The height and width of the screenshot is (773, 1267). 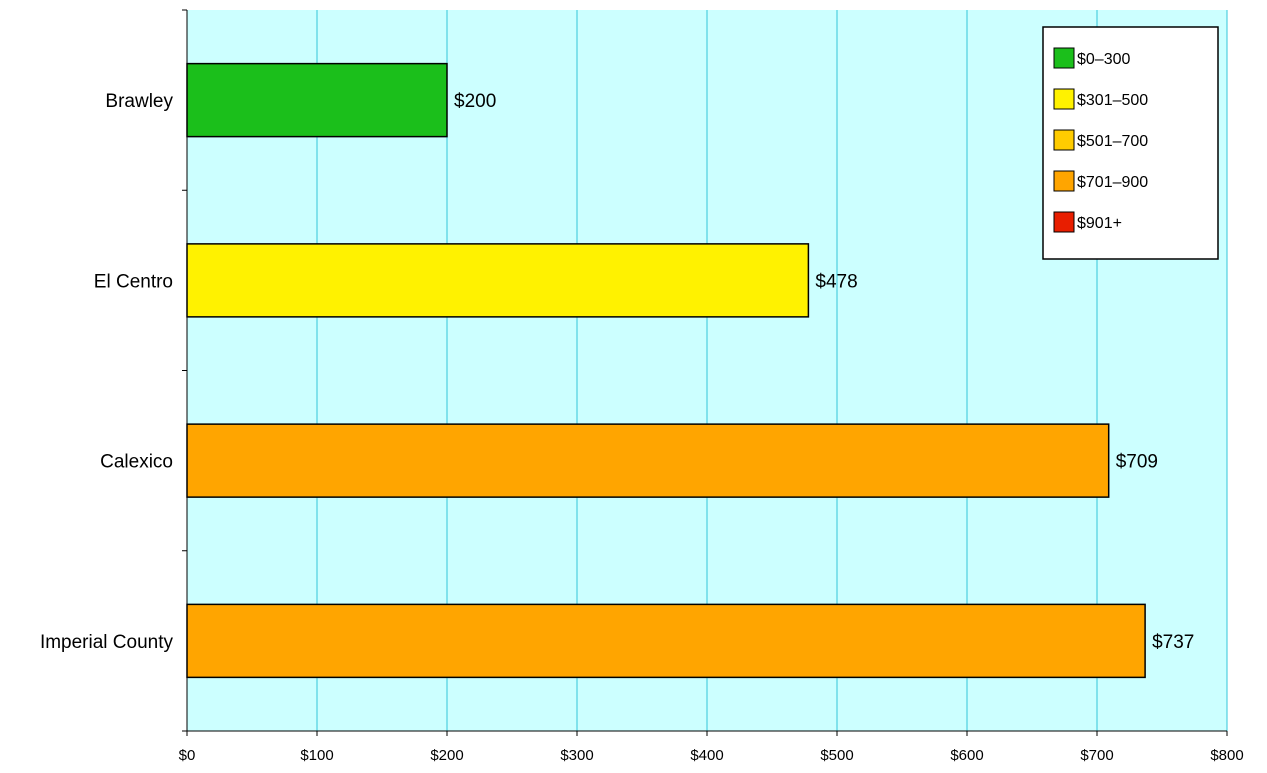 What do you see at coordinates (1103, 59) in the screenshot?
I see `legend-label: $0–300` at bounding box center [1103, 59].